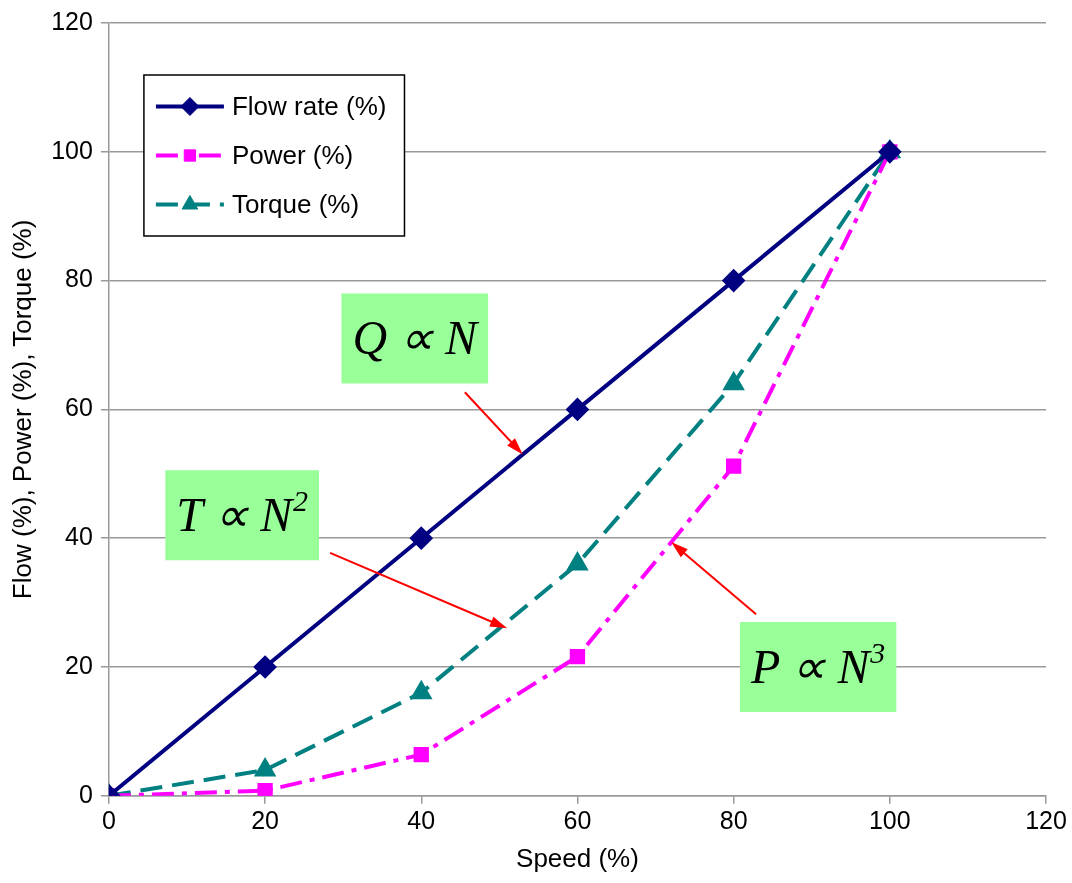  What do you see at coordinates (72, 20) in the screenshot?
I see `y-tick-label: 120` at bounding box center [72, 20].